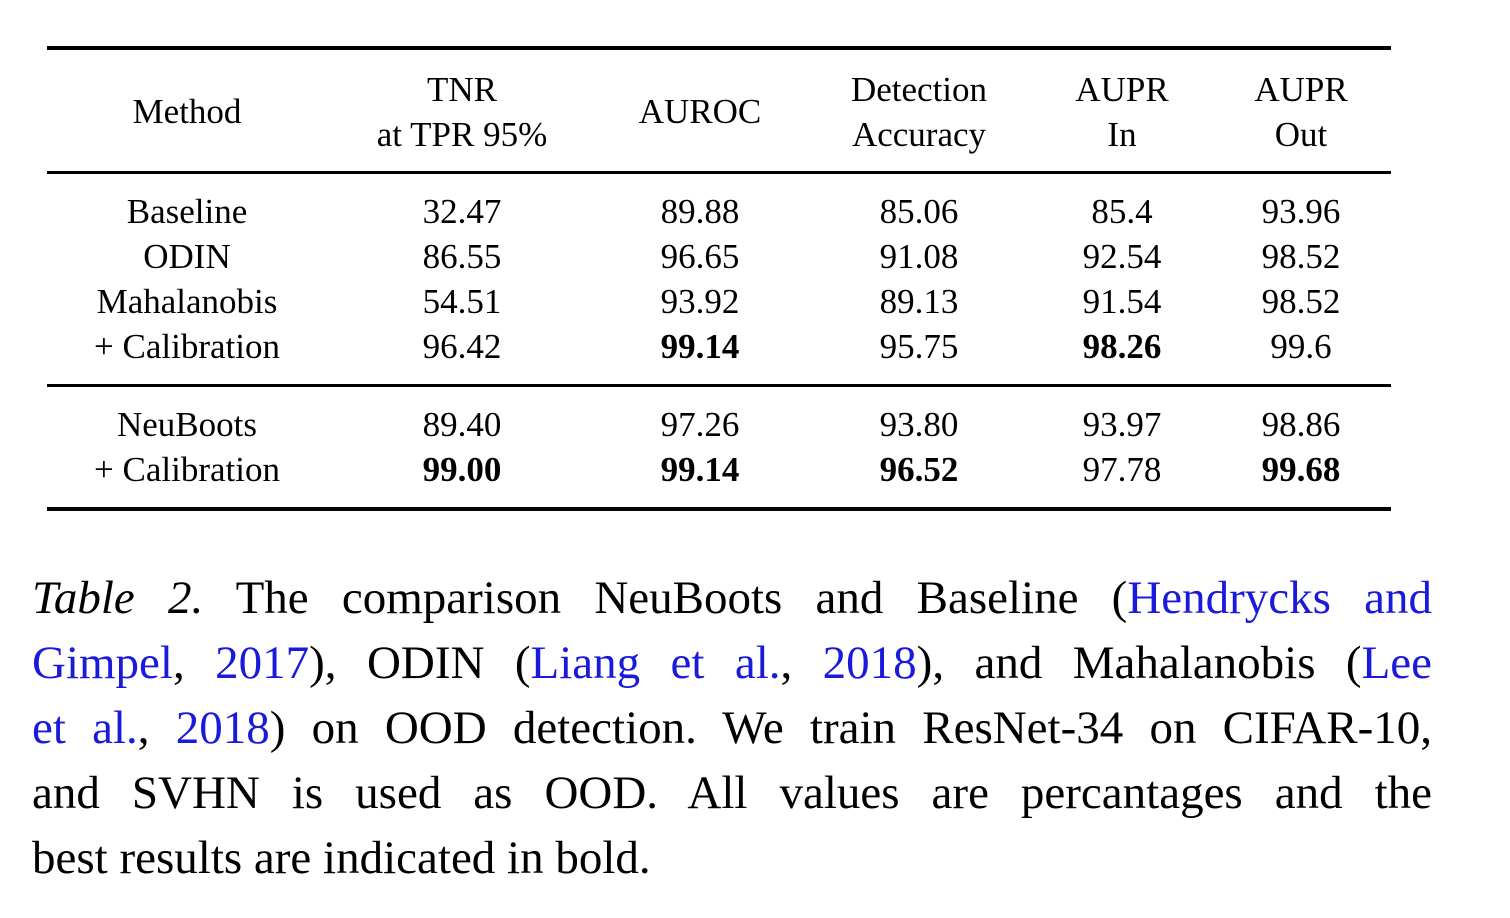  Describe the element at coordinates (187, 111) in the screenshot. I see `column-header: Method` at that location.